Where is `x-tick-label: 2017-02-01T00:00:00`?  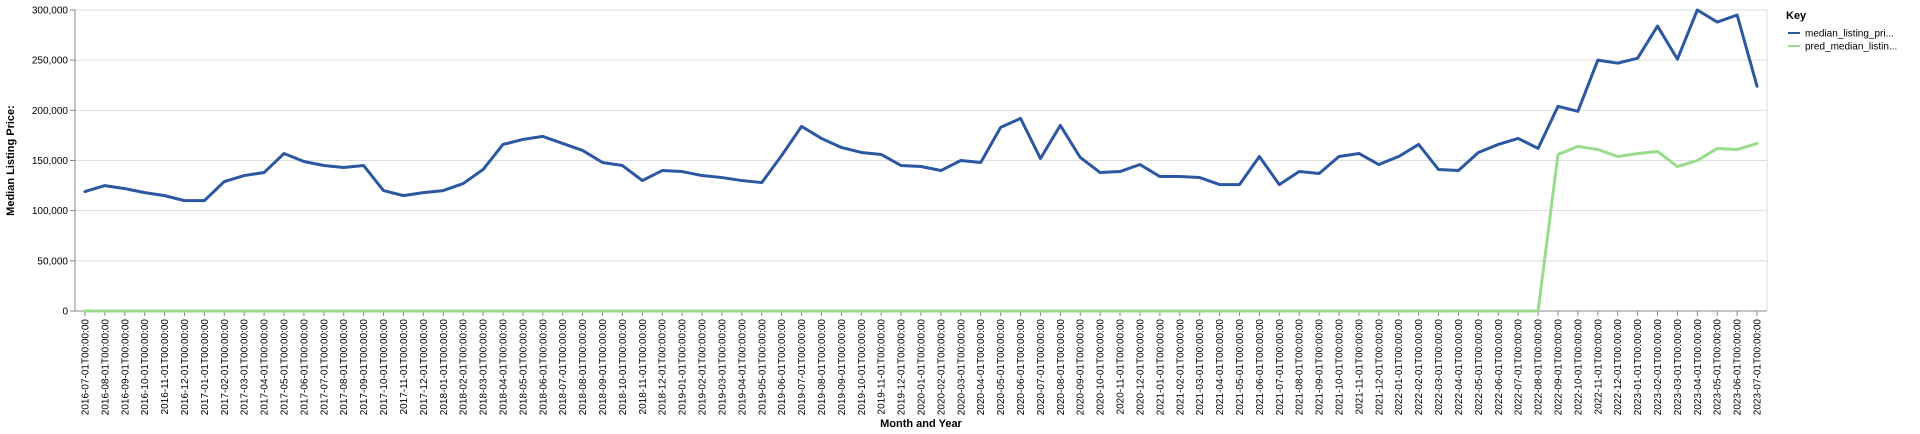 x-tick-label: 2017-02-01T00:00:00 is located at coordinates (225, 367).